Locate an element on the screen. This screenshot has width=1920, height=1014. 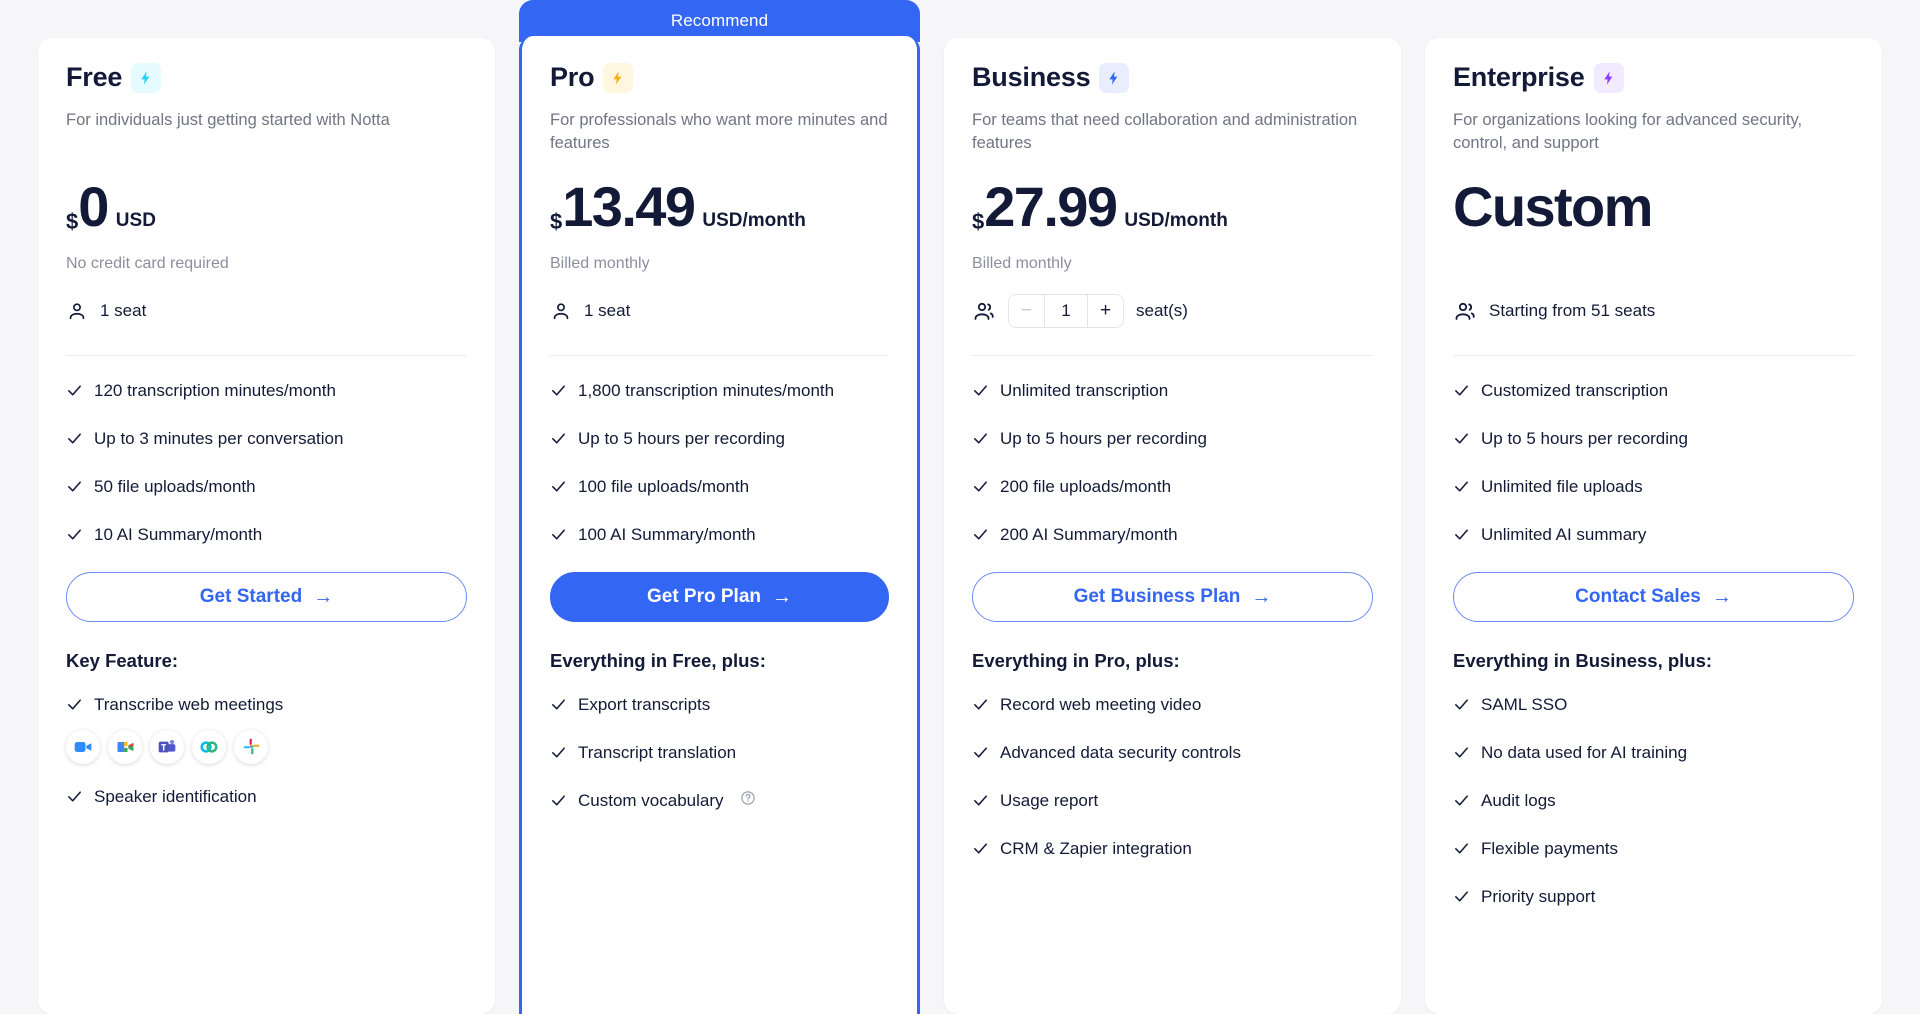
feature-label: Flexible payments is located at coordinates (1550, 848).